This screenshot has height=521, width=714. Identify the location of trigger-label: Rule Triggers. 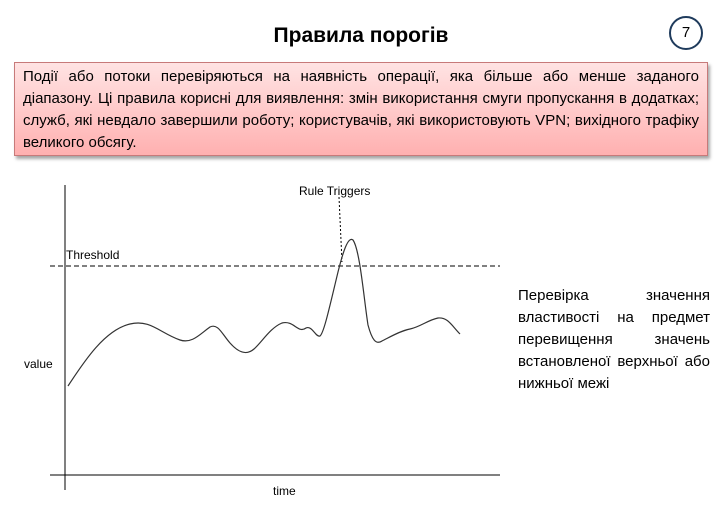
(334, 191).